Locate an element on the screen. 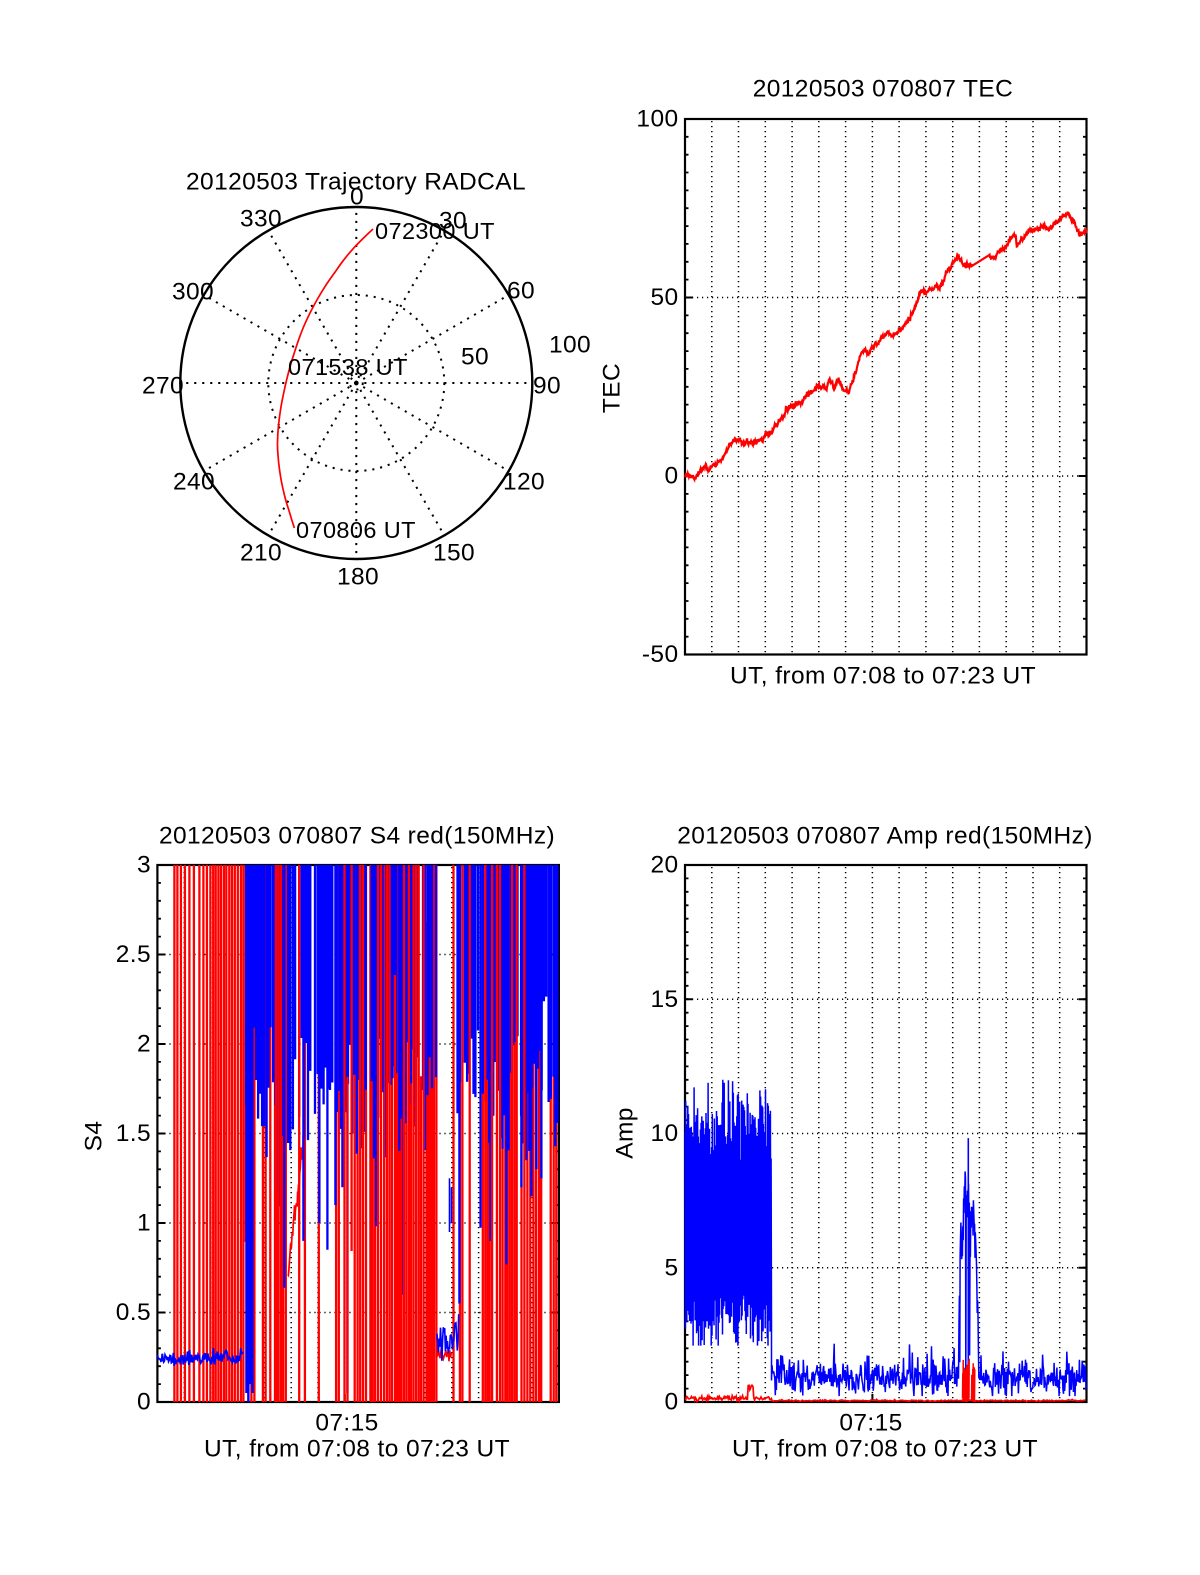 The height and width of the screenshot is (1575, 1200). svg-text: 20120503 Trajectory RADCAL is located at coordinates (356, 182).